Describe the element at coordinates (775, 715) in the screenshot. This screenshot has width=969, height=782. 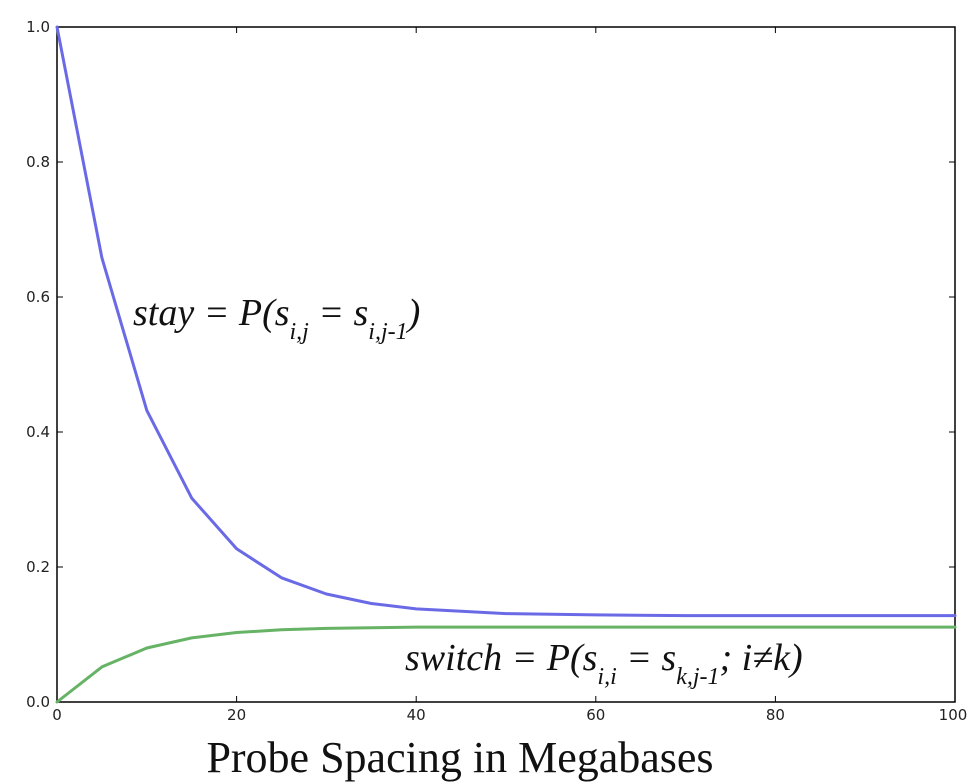
I see `x-tick-label: 80` at that location.